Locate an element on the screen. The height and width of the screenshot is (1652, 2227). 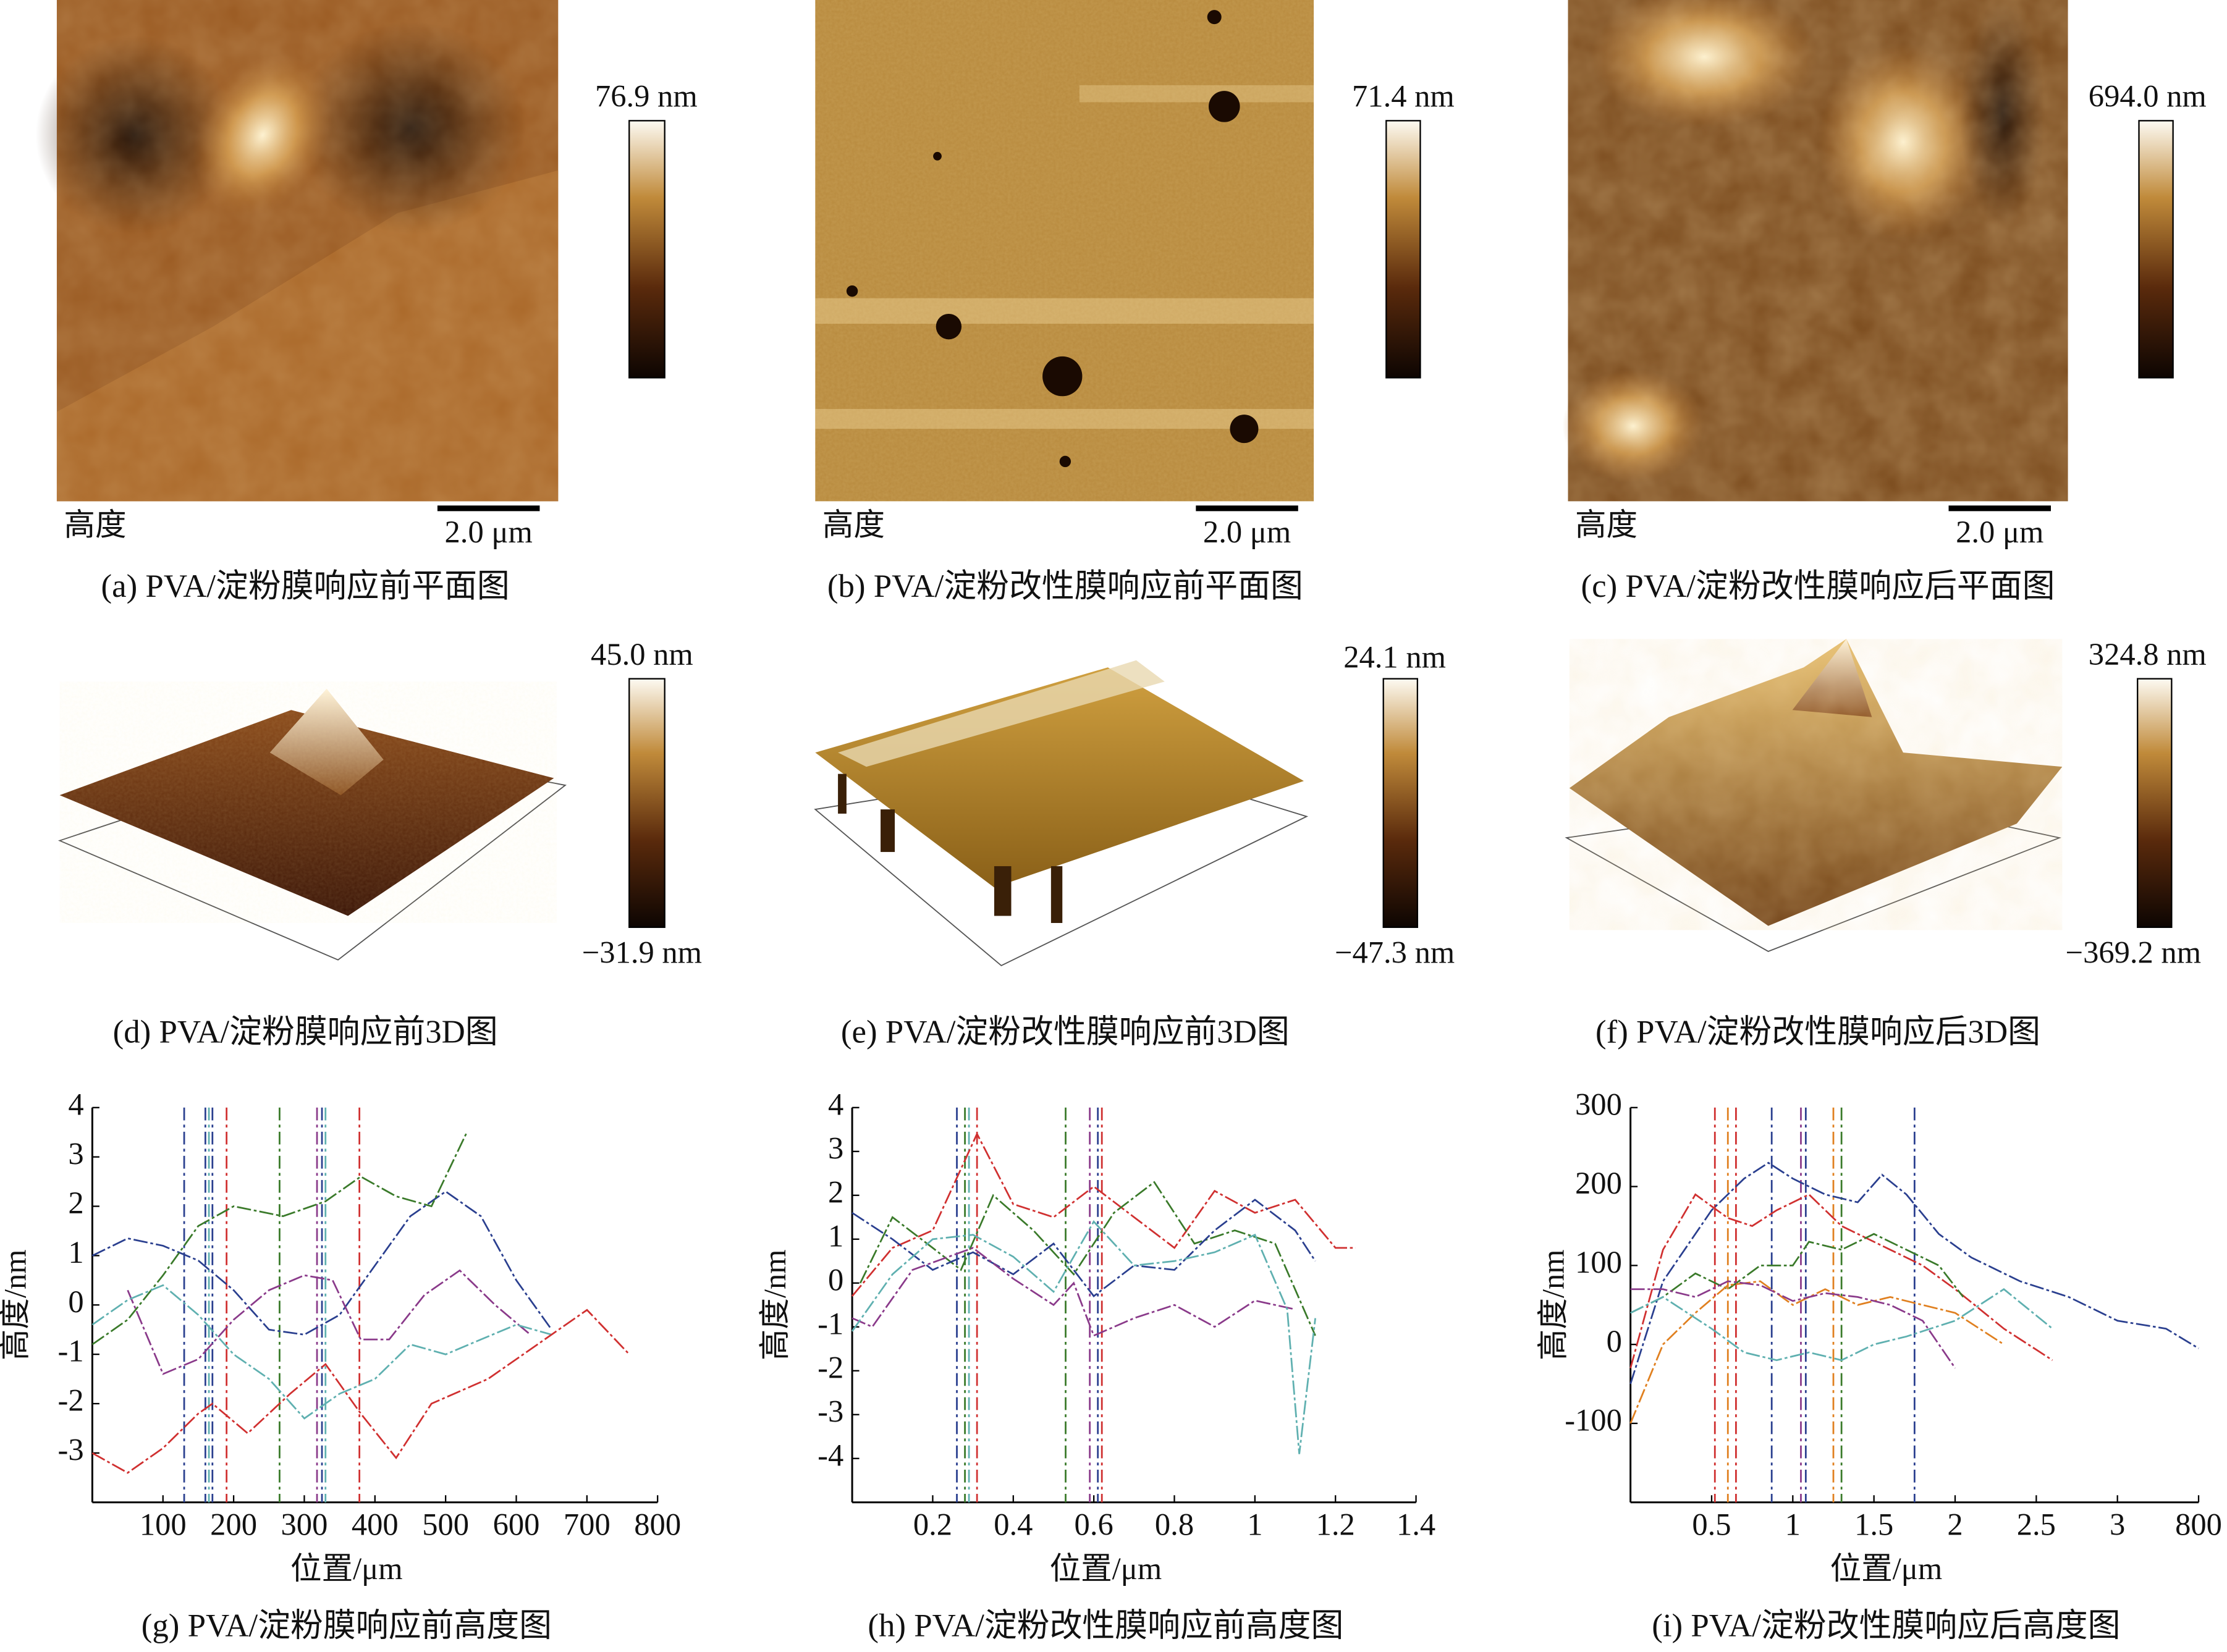
caption: (d) PVA/淀粉膜响应前3D图 is located at coordinates (306, 1032).